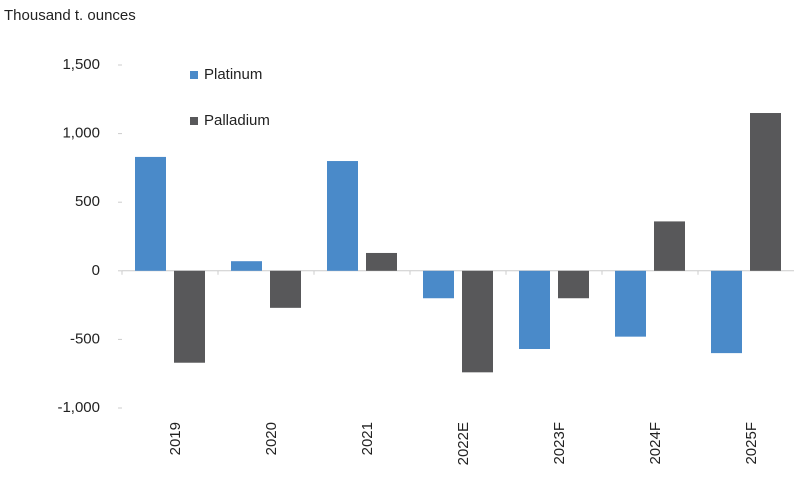  I want to click on x-tick-label: 2021, so click(367, 438).